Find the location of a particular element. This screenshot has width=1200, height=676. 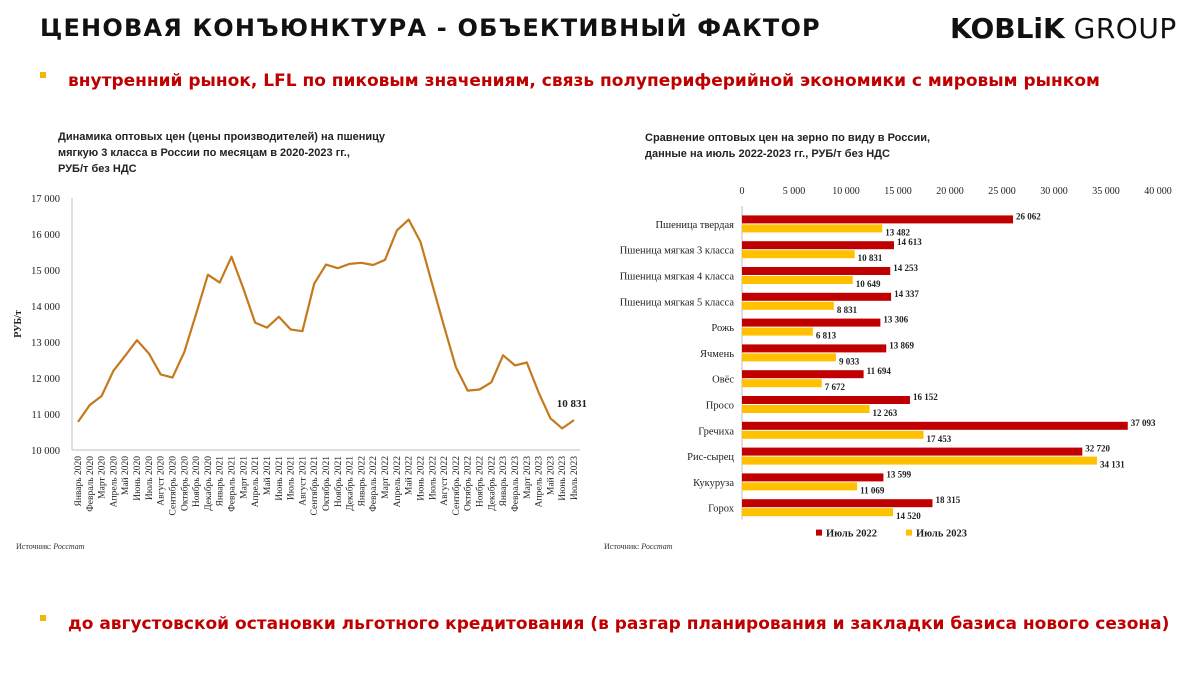

y-tick-label: 10 000 is located at coordinates (45, 451).